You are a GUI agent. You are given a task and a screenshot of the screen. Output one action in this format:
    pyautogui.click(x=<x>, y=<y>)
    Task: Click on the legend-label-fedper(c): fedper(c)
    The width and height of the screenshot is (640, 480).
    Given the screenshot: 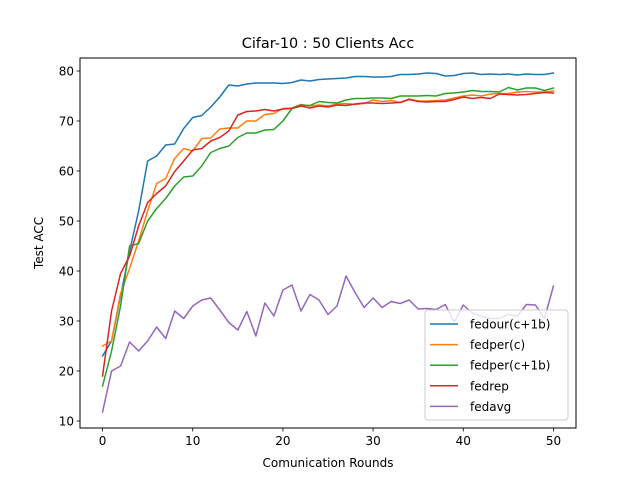 What is the action you would take?
    pyautogui.click(x=497, y=345)
    